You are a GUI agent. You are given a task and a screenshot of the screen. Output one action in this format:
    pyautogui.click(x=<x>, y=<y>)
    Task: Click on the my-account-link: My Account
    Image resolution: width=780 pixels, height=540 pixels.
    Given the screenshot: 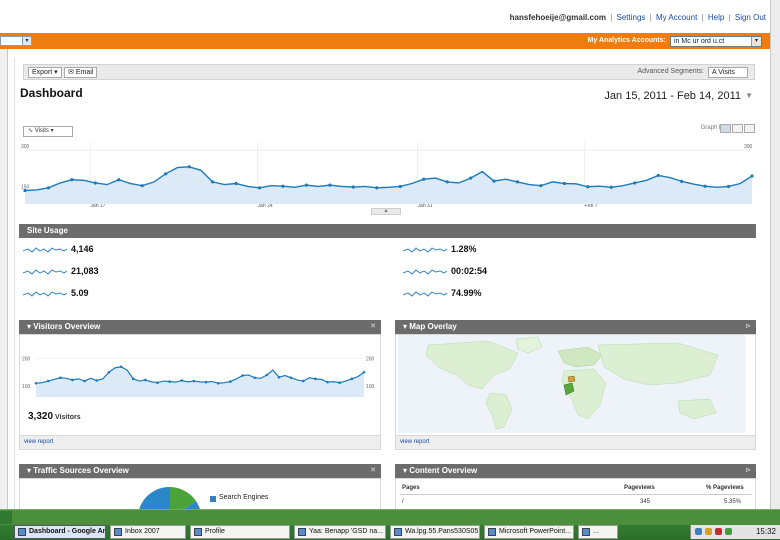 What is the action you would take?
    pyautogui.click(x=676, y=17)
    